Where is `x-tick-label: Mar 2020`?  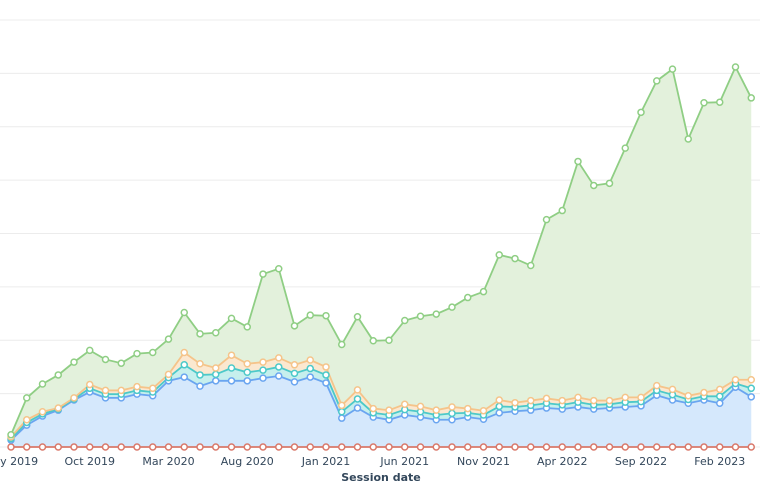 x-tick-label: Mar 2020 is located at coordinates (168, 461).